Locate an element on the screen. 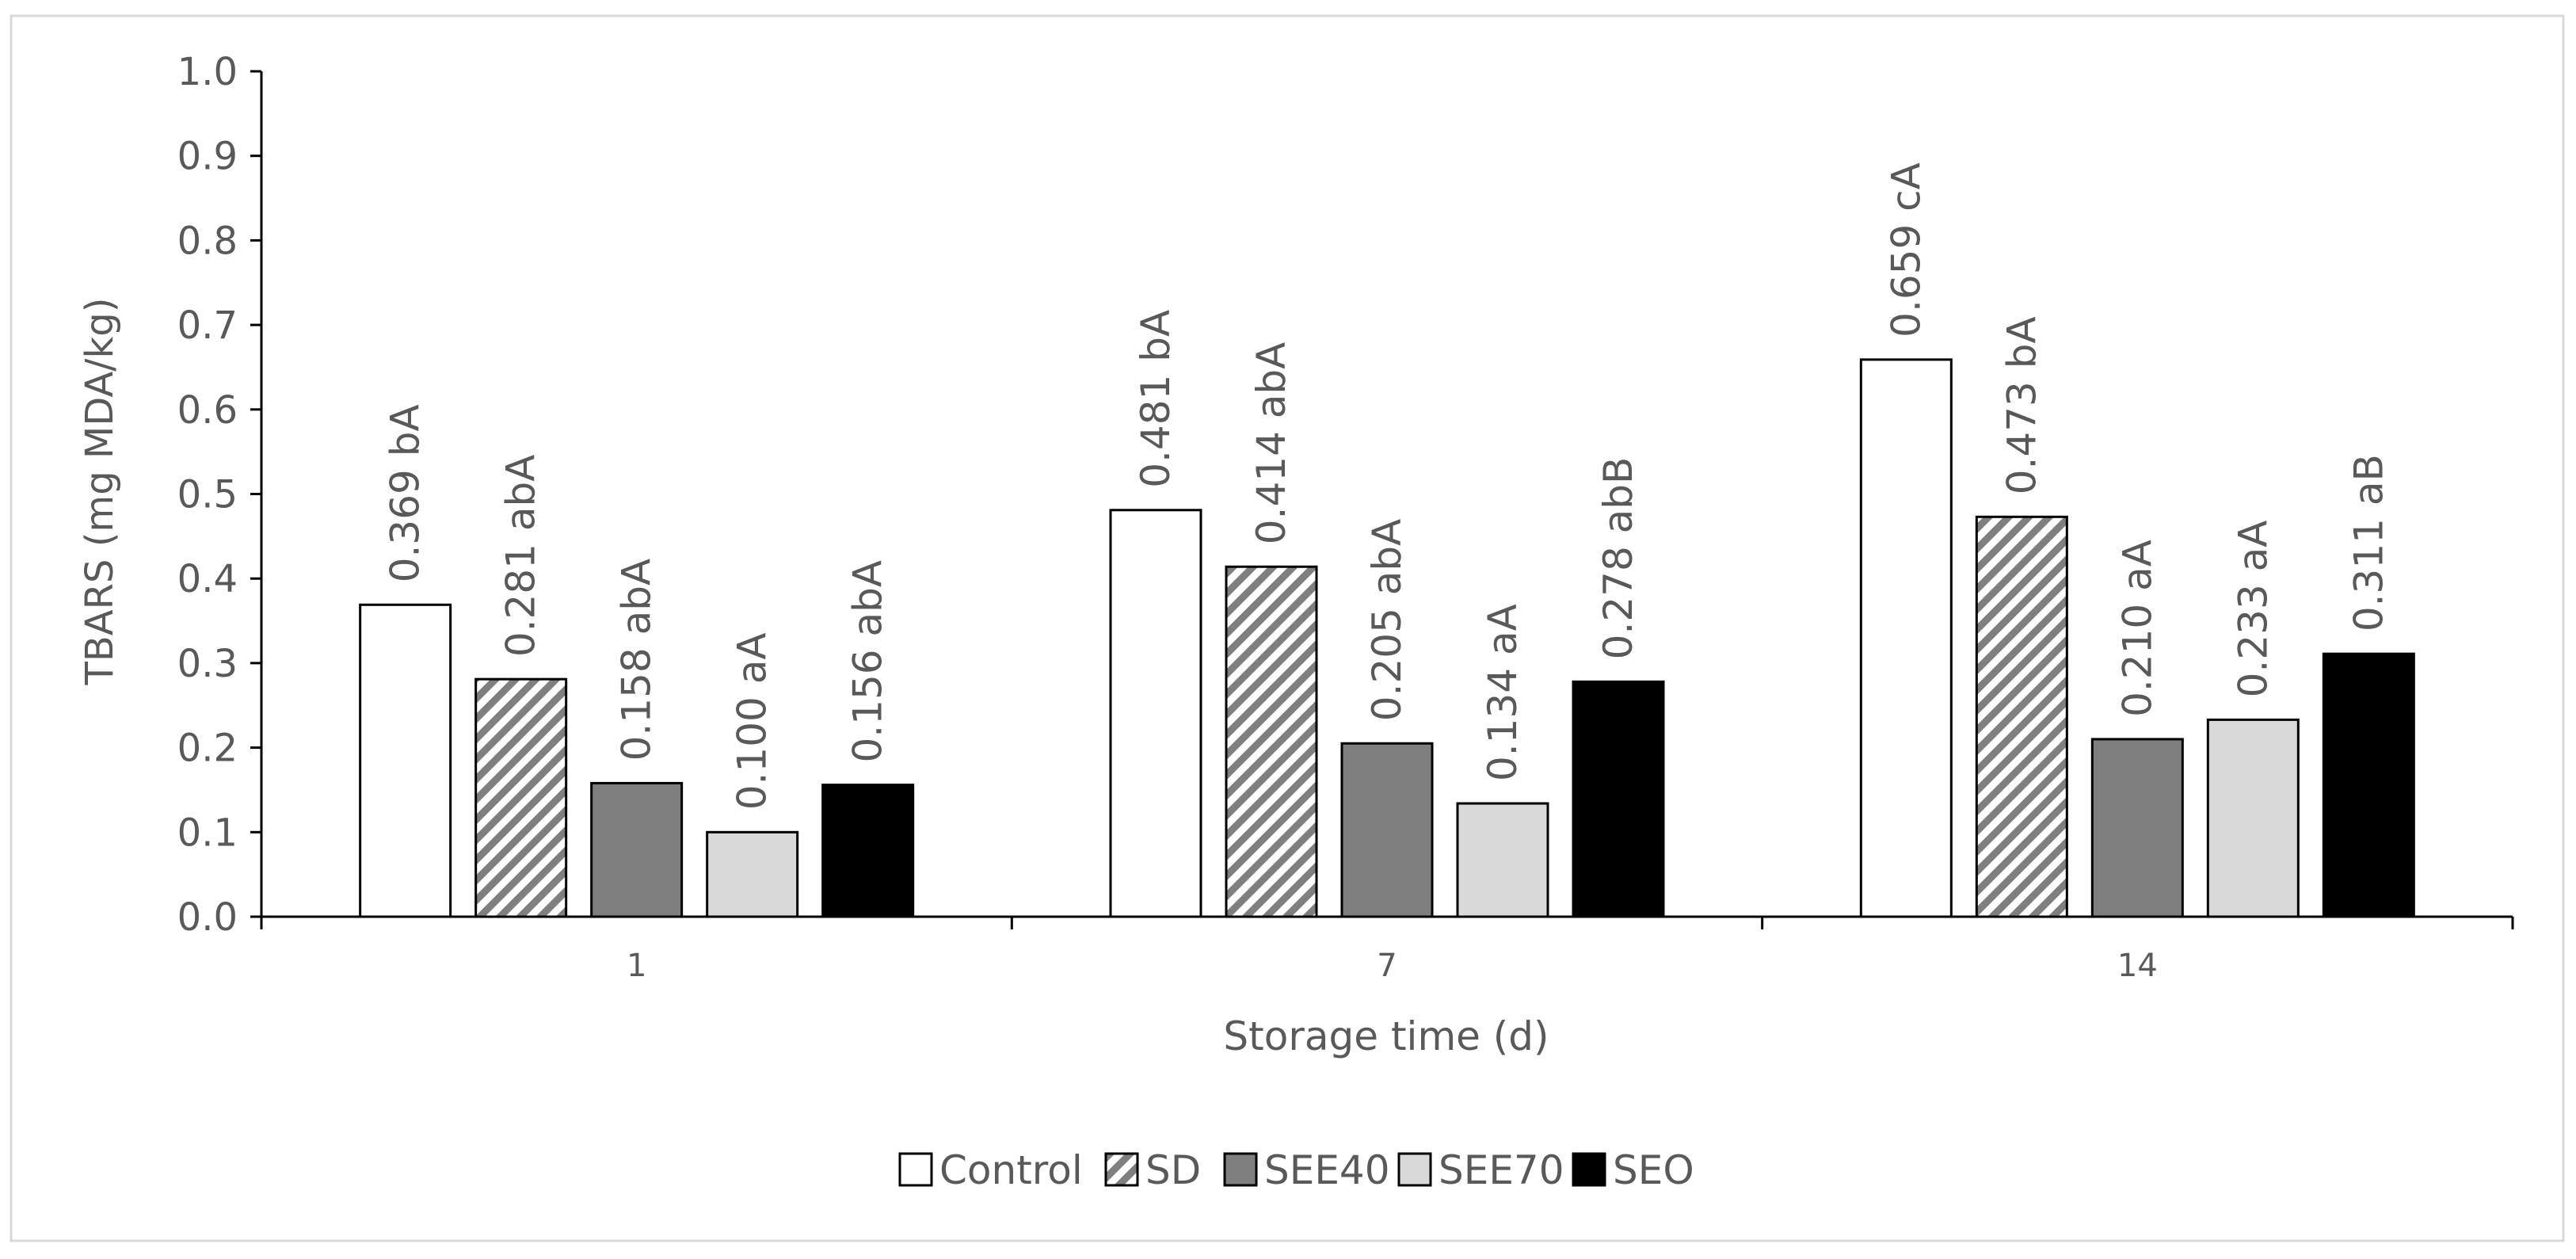 The width and height of the screenshot is (2576, 1259). y-tick-label: 0.7 is located at coordinates (207, 325).